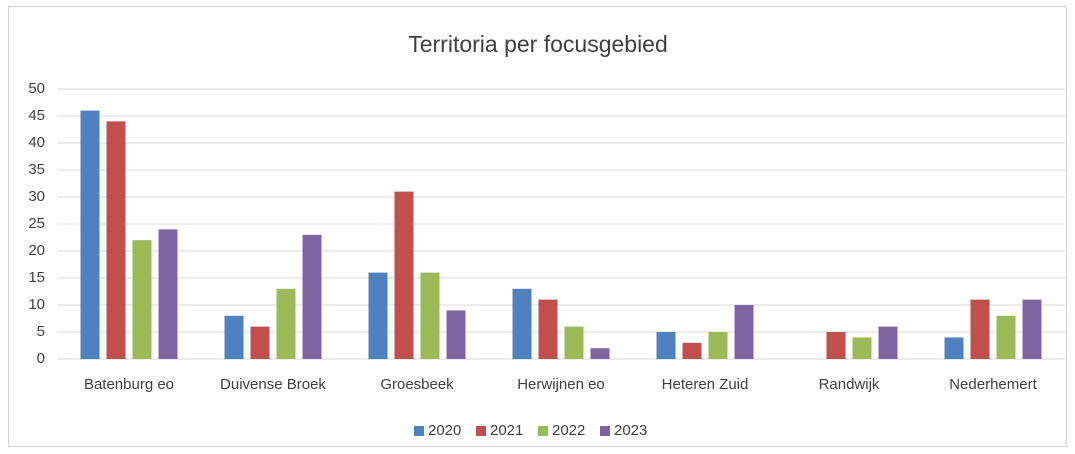  Describe the element at coordinates (444, 430) in the screenshot. I see `legend-label: 2020` at that location.